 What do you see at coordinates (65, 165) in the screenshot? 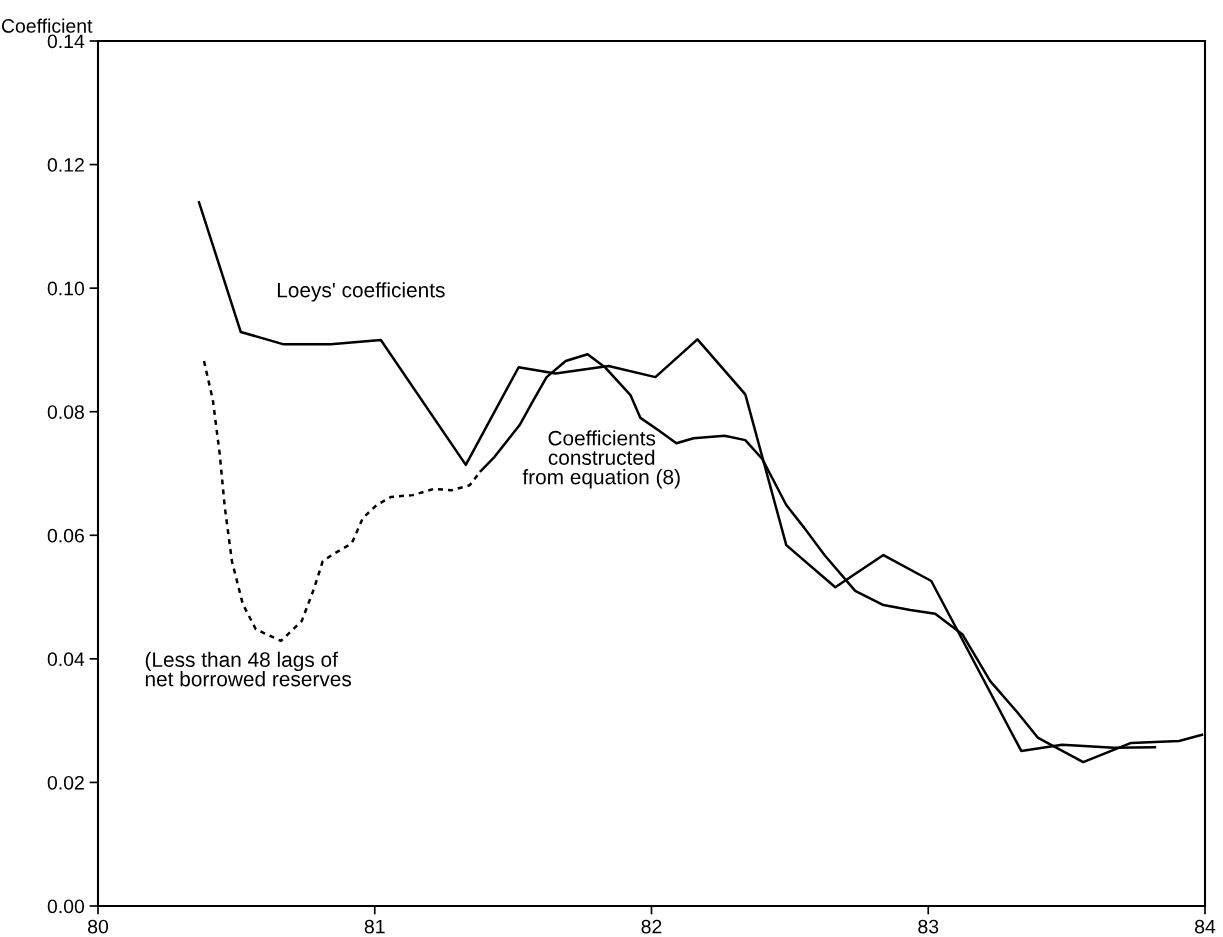
I see `y-tick-label: 0.12` at bounding box center [65, 165].